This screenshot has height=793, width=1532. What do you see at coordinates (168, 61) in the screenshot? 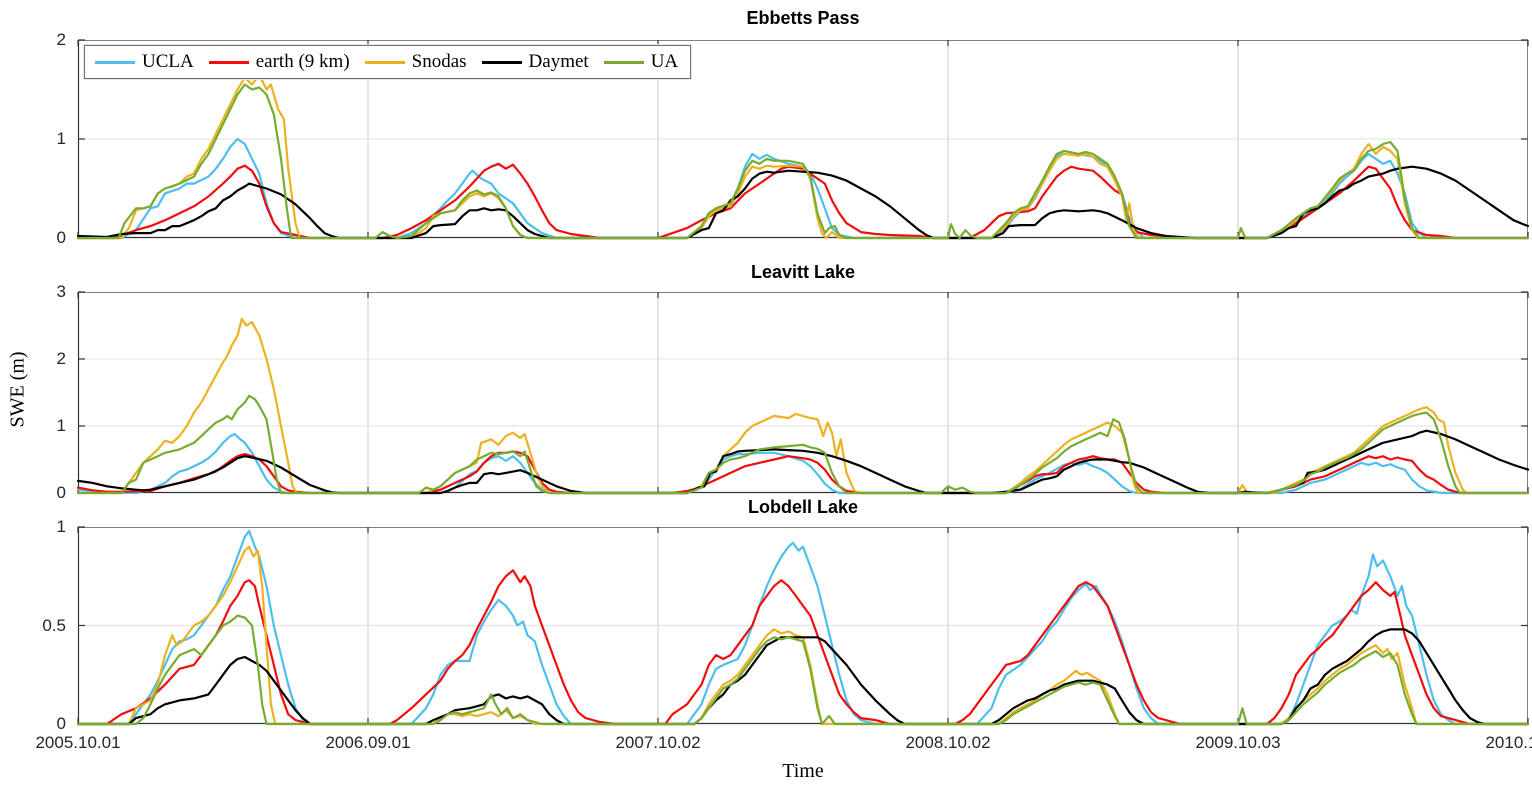
I see `legend-label: UCLA` at bounding box center [168, 61].